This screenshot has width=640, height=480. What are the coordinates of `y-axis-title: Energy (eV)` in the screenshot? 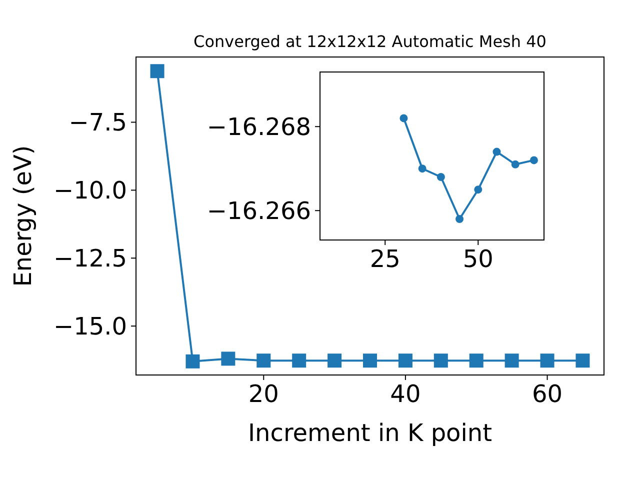 It's located at (23, 216).